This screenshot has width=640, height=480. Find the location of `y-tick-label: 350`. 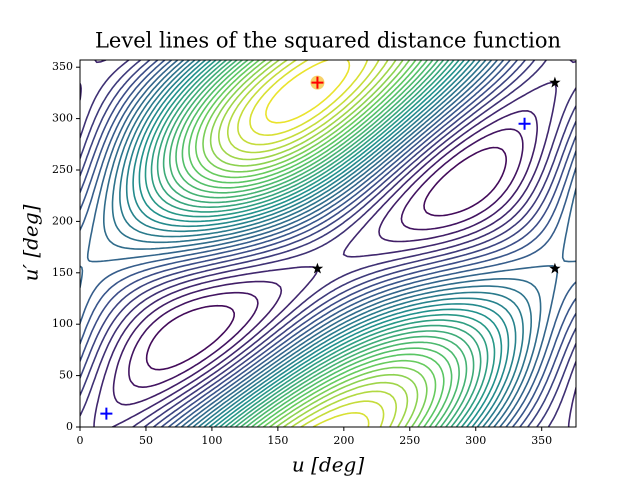

y-tick-label: 350 is located at coordinates (62, 66).